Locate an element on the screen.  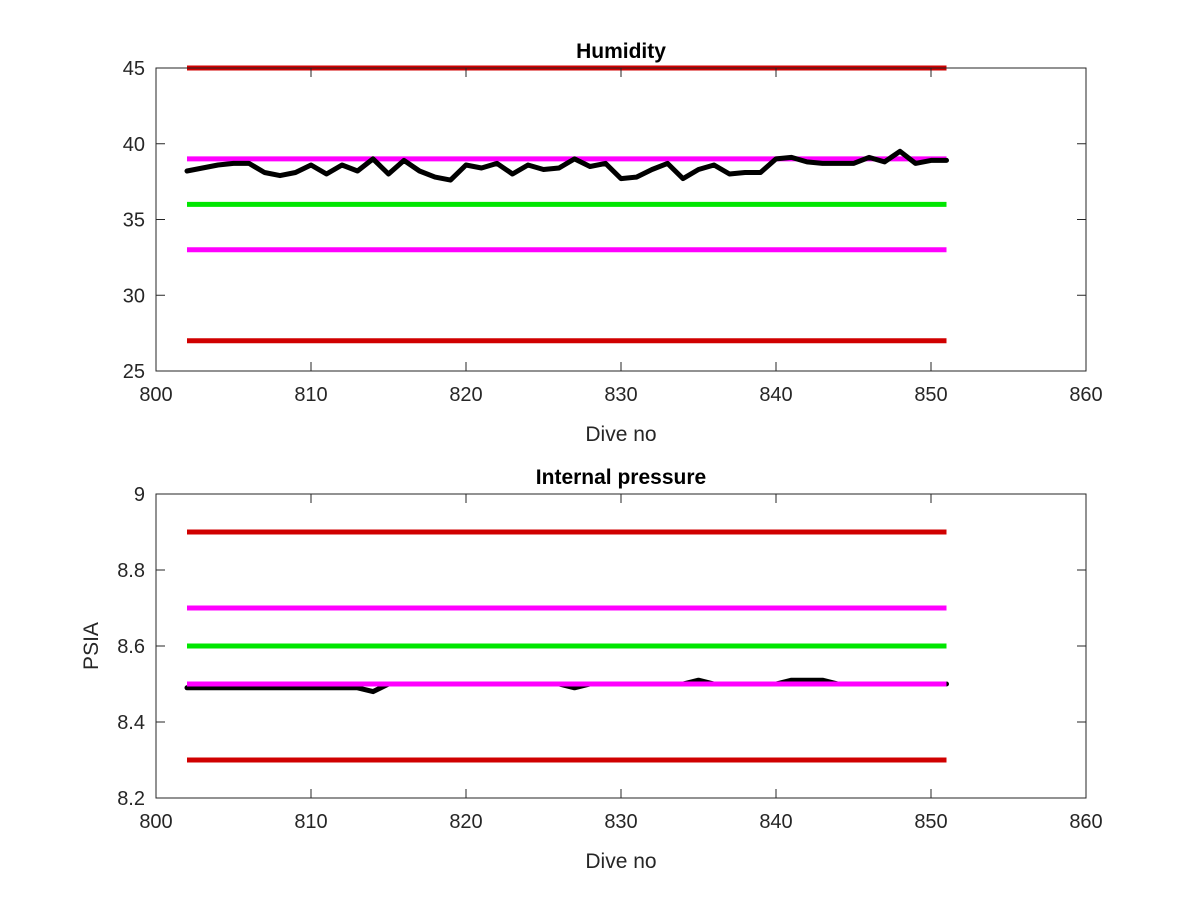
humidity-x-tick-label: 860 is located at coordinates (1085, 395).